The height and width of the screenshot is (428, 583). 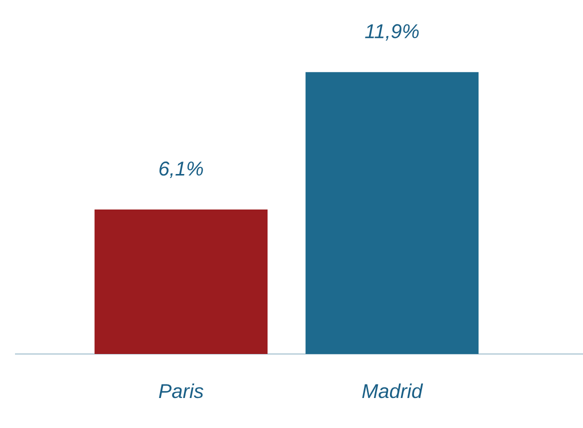 What do you see at coordinates (181, 170) in the screenshot?
I see `data-label: 6,1%` at bounding box center [181, 170].